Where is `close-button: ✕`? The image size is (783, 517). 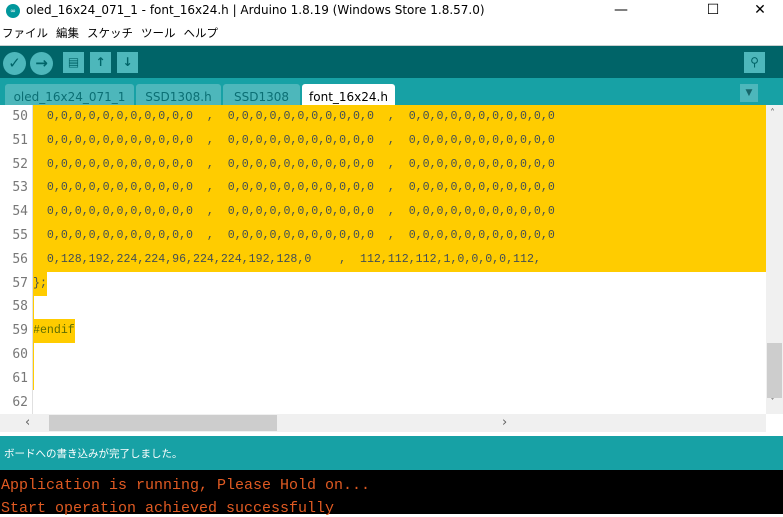
close-button: ✕ is located at coordinates (760, 10).